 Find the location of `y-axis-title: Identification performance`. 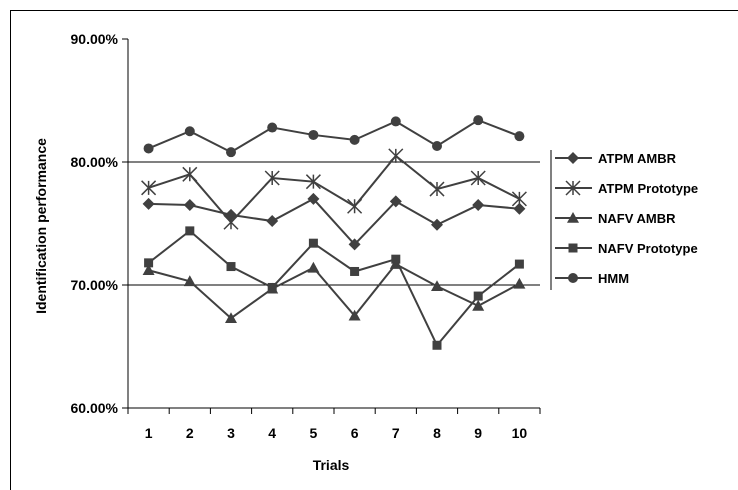

y-axis-title: Identification performance is located at coordinates (41, 226).